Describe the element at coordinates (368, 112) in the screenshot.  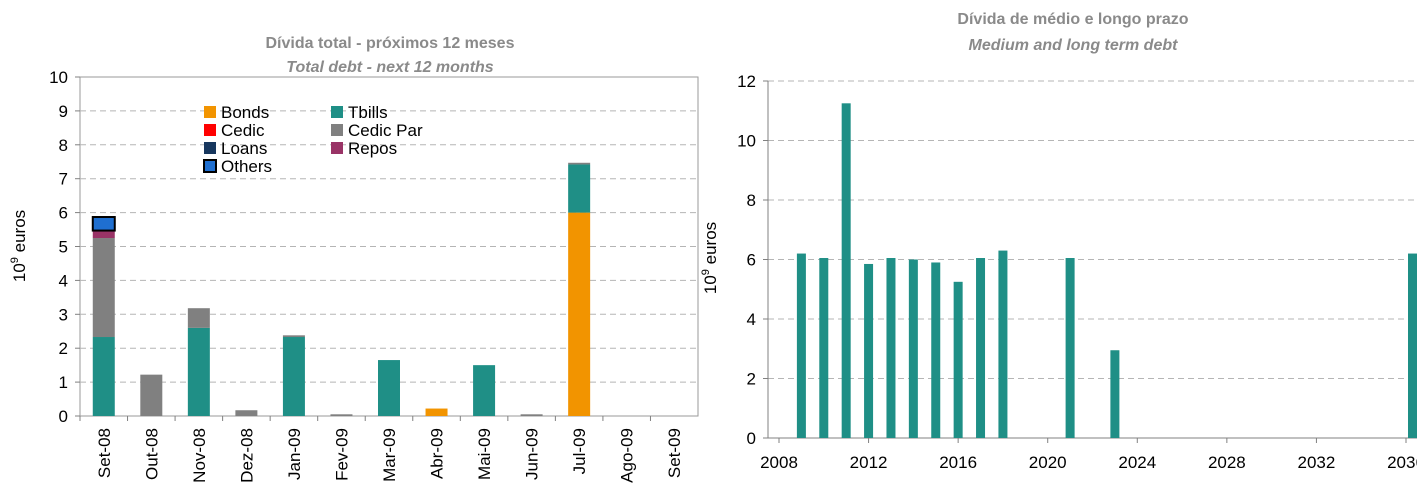
I see `chart-1-legend-label: Tbills` at that location.